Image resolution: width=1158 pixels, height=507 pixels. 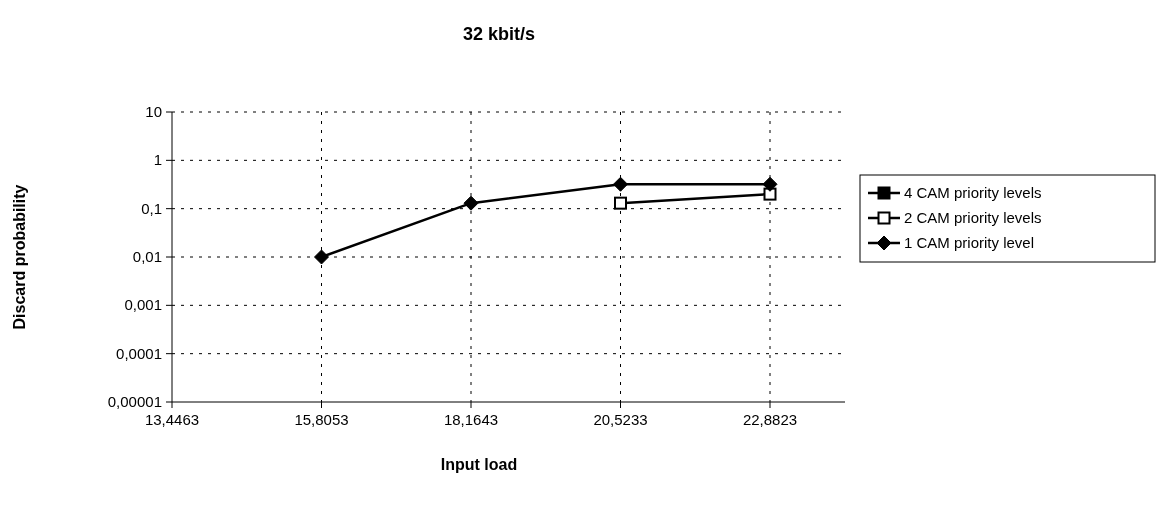 I want to click on x-axis-title: Input load, so click(x=479, y=464).